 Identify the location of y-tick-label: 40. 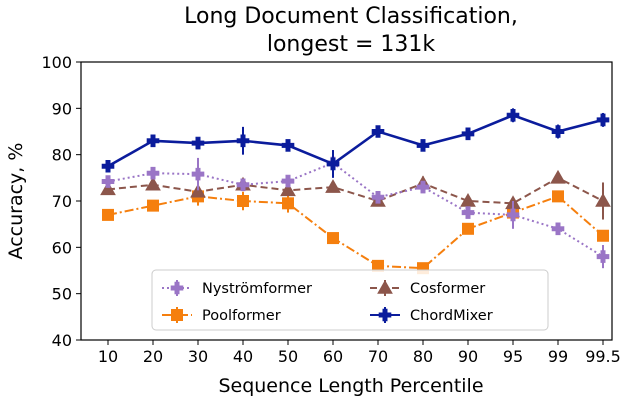
(62, 340).